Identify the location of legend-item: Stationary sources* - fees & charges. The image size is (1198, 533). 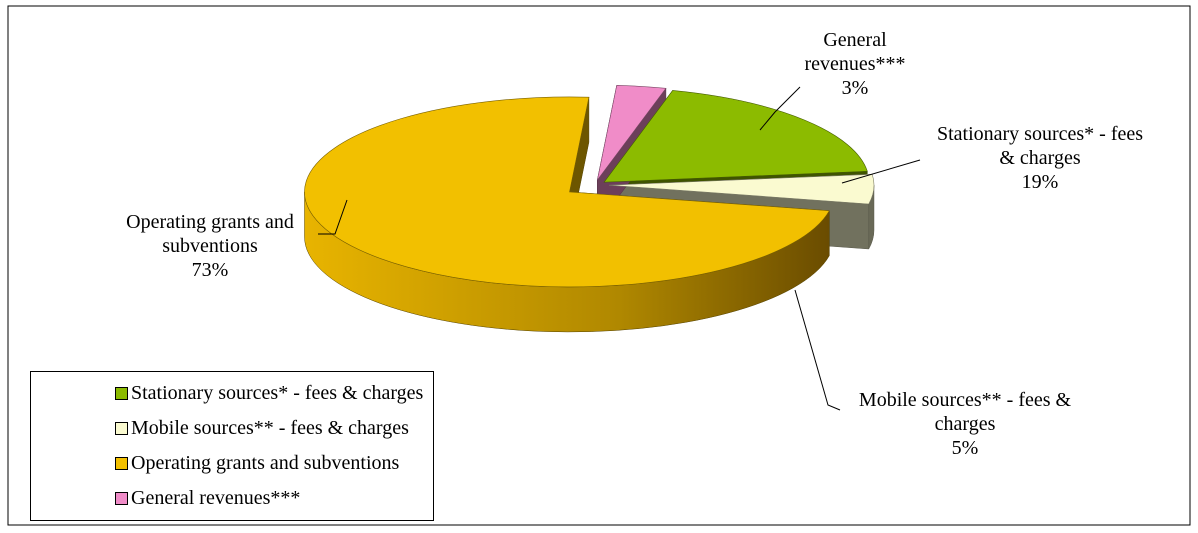
(269, 393).